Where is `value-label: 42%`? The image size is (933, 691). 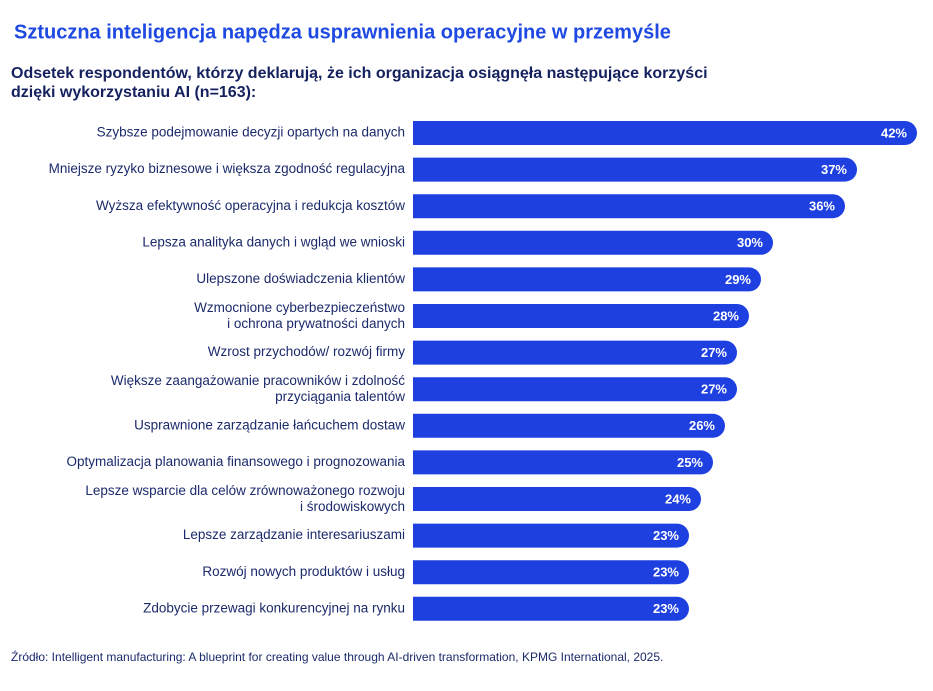 value-label: 42% is located at coordinates (894, 132).